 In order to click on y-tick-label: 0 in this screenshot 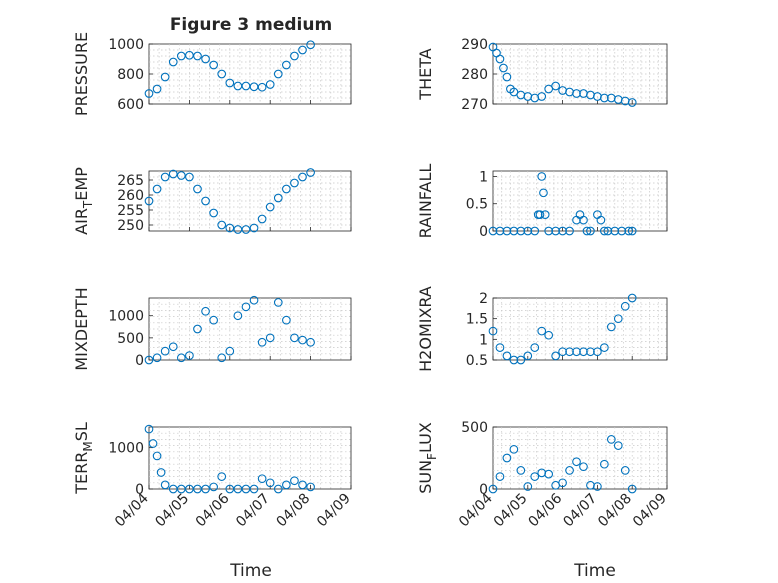, I will do `click(483, 232)`.